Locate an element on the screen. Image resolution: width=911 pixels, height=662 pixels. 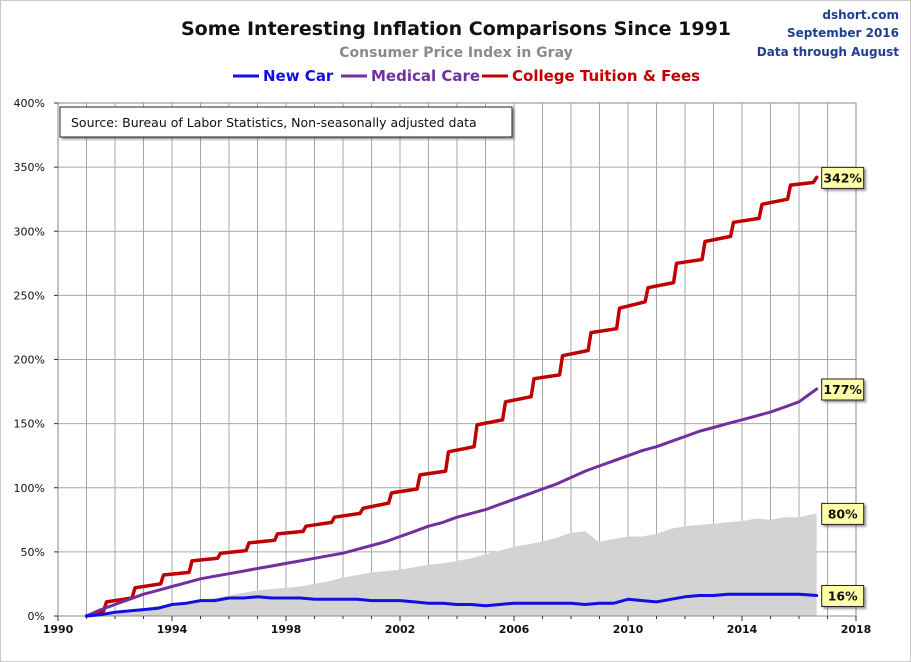
y-tick-label: 200% is located at coordinates (29, 360).